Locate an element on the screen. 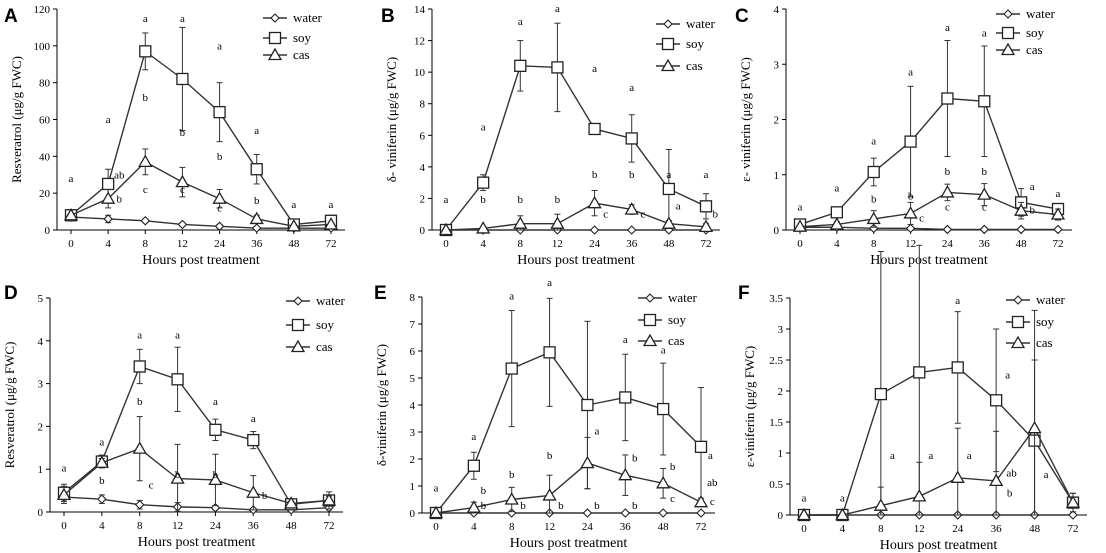 The image size is (1106, 553). panel-letter: B is located at coordinates (388, 16).